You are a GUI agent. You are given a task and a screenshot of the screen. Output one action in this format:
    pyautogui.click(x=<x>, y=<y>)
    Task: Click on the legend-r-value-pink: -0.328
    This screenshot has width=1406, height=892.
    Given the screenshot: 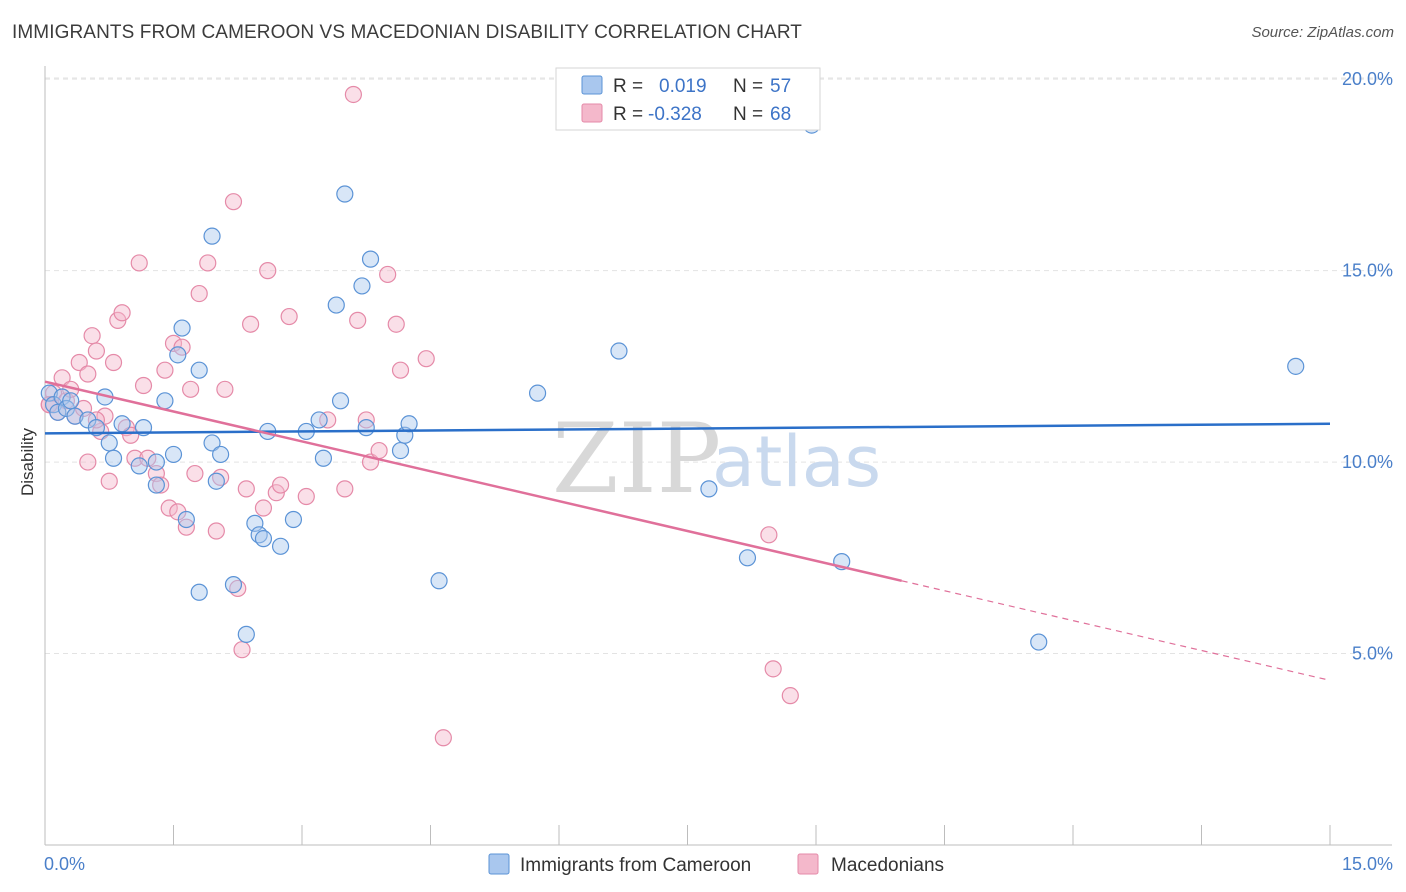 What is the action you would take?
    pyautogui.click(x=675, y=114)
    